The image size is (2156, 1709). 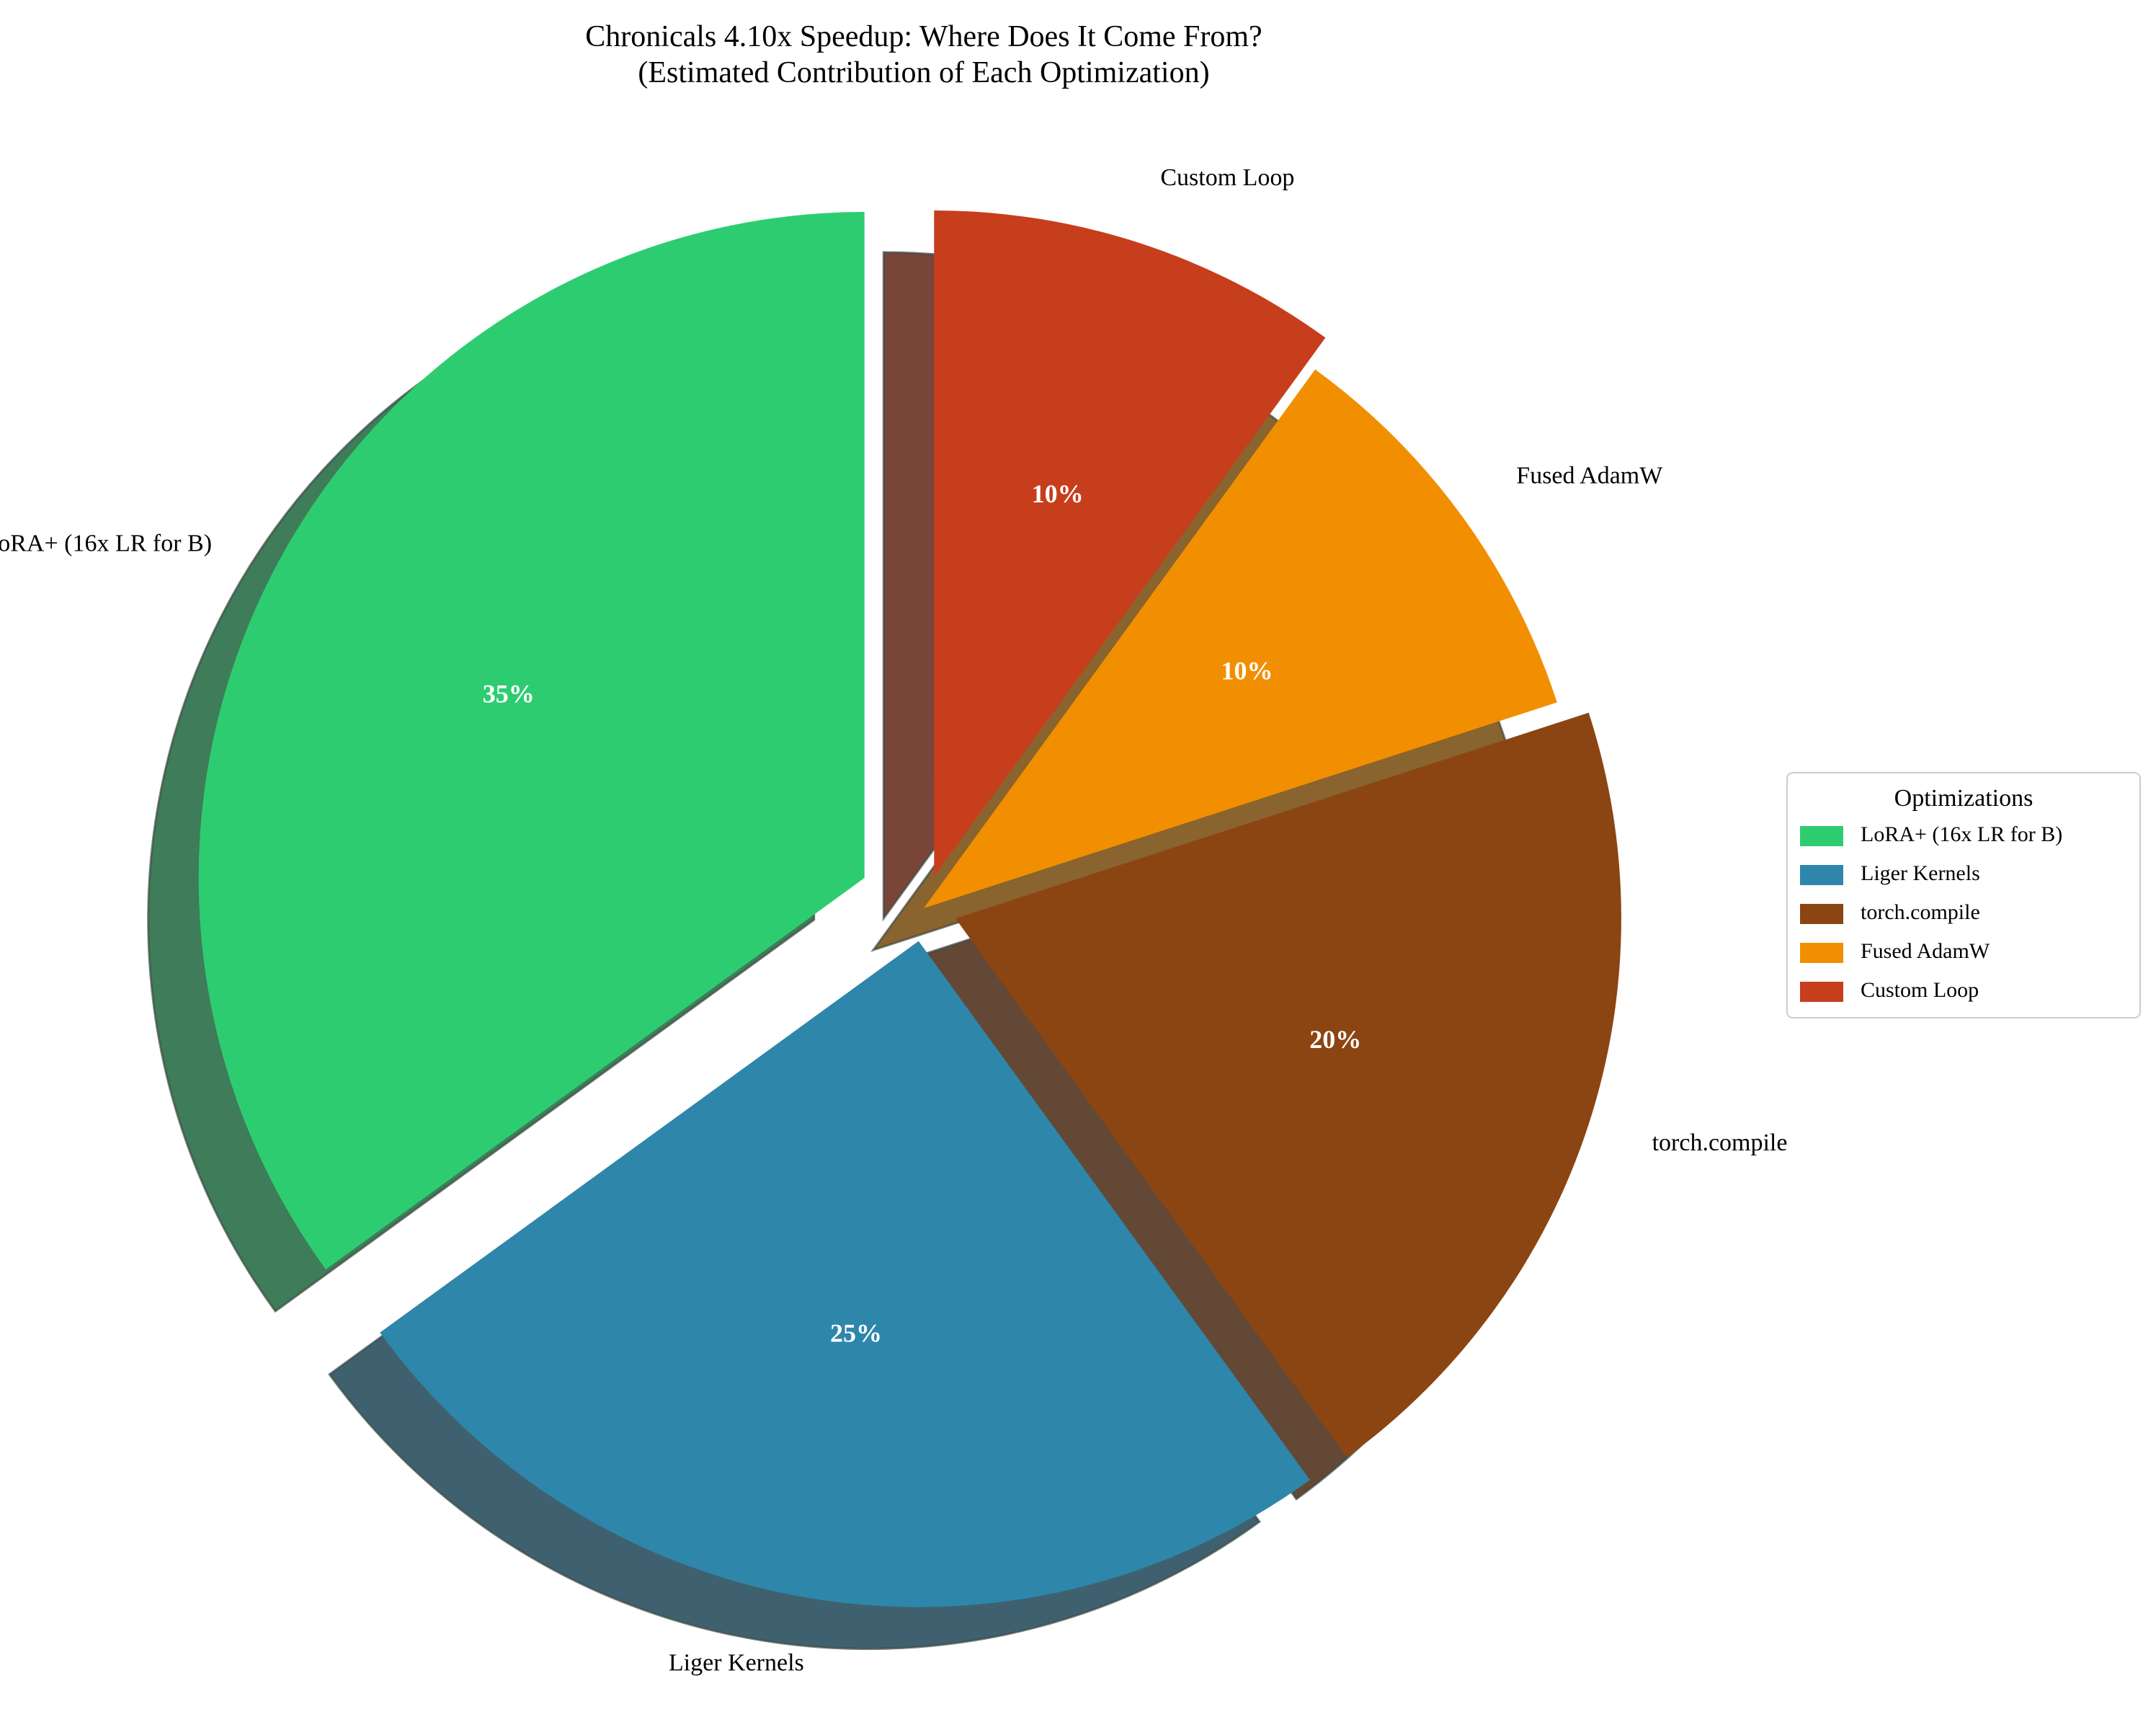 I want to click on slice-custom-loop, so click(x=1130, y=543).